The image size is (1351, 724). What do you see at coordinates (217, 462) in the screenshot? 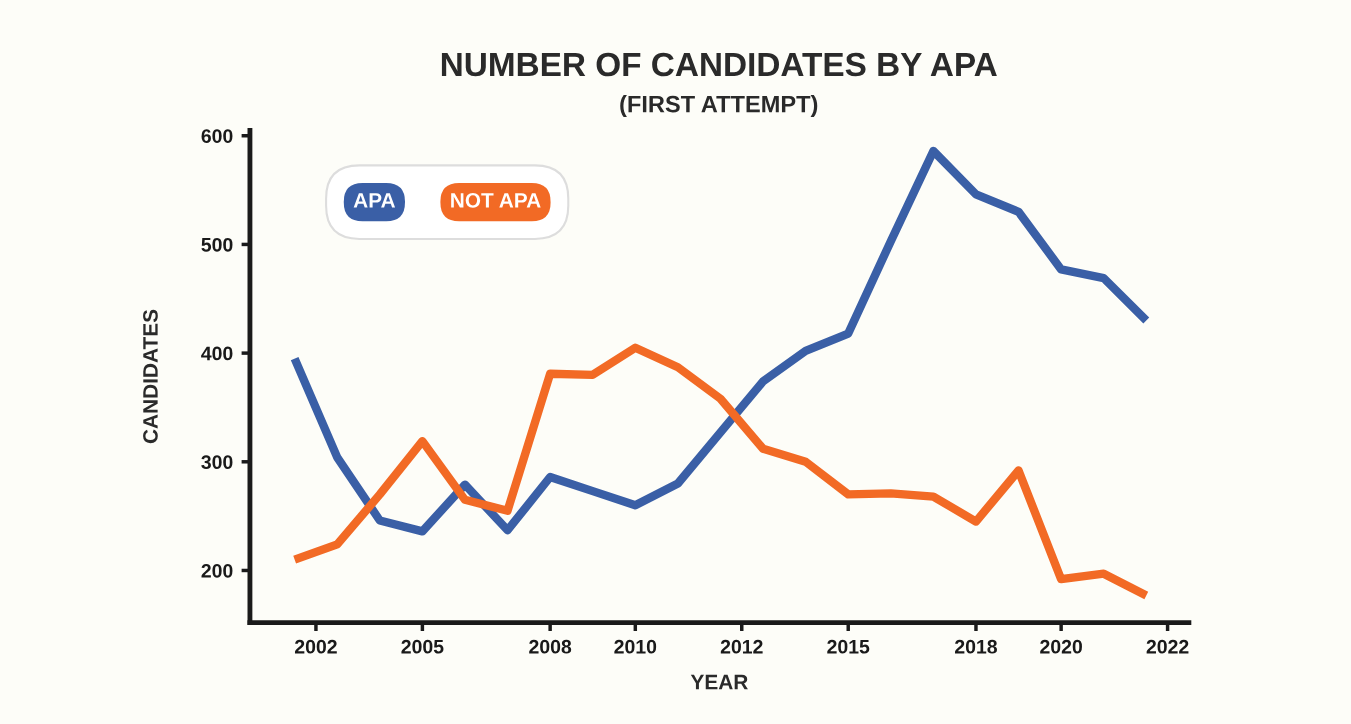
I see `y-tick-label: 300` at bounding box center [217, 462].